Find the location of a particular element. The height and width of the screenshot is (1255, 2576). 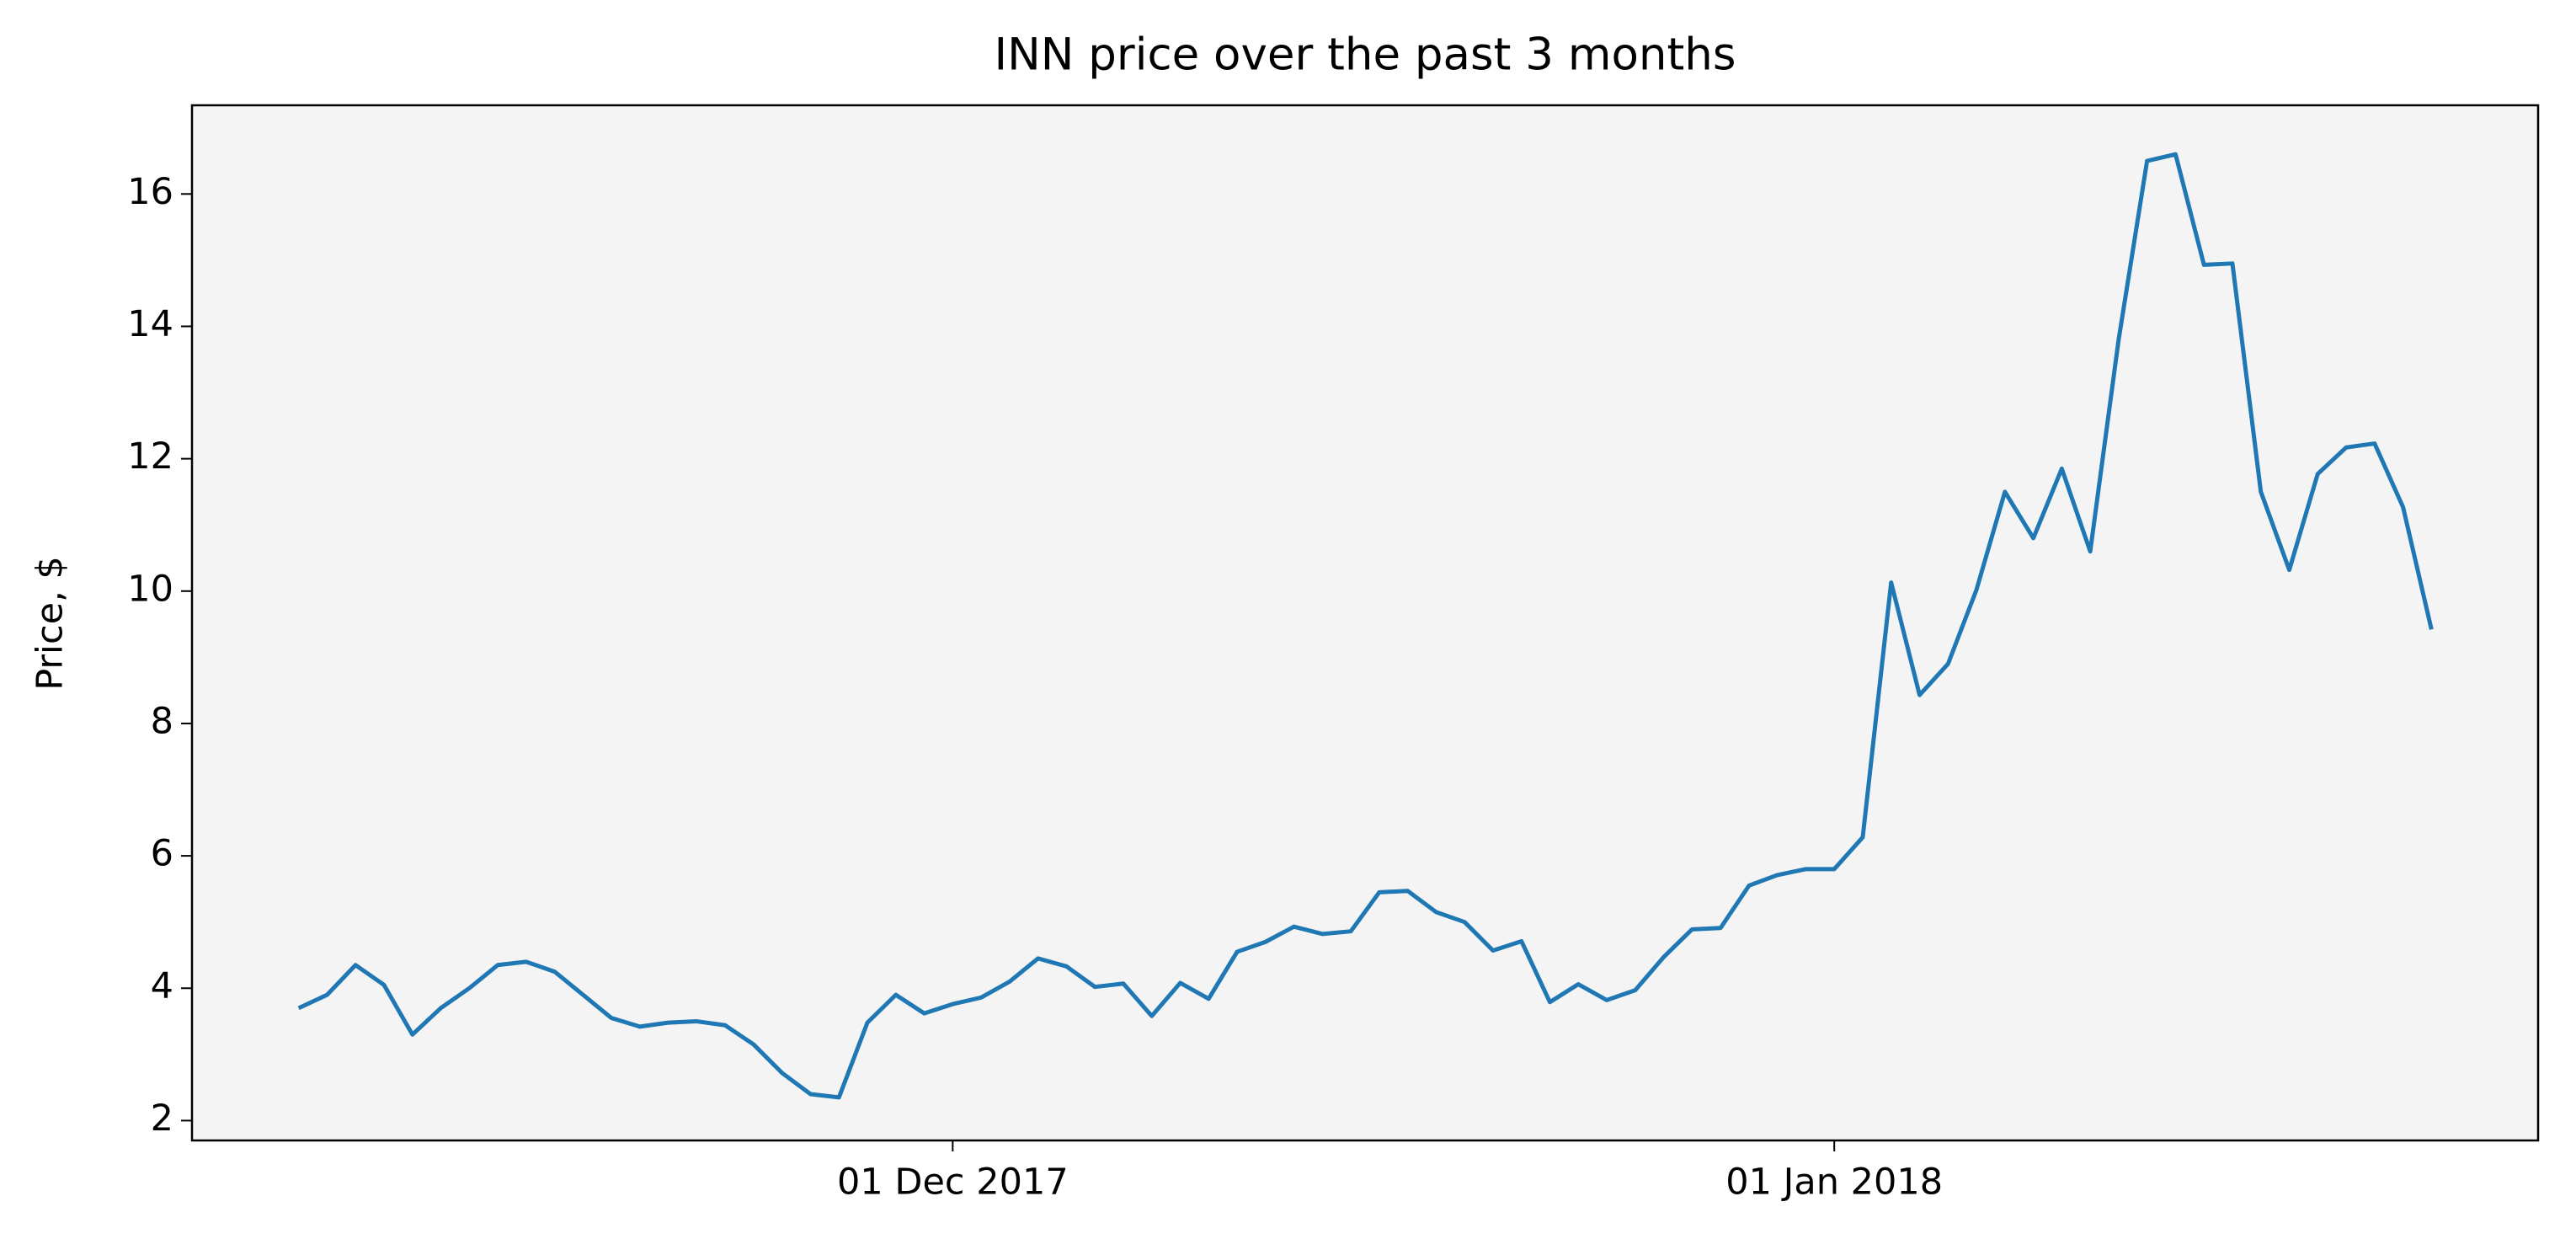

y-tick-label: 6 is located at coordinates (162, 854).